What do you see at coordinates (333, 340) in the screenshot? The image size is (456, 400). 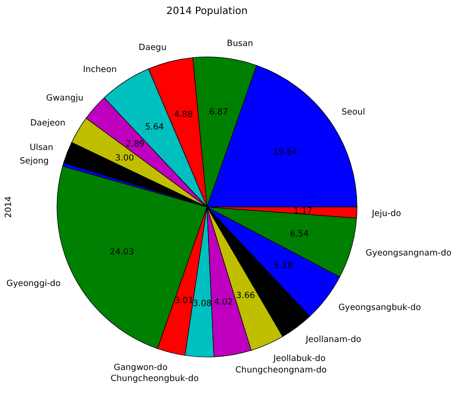 I see `slice-label: Jeollanam-do` at bounding box center [333, 340].